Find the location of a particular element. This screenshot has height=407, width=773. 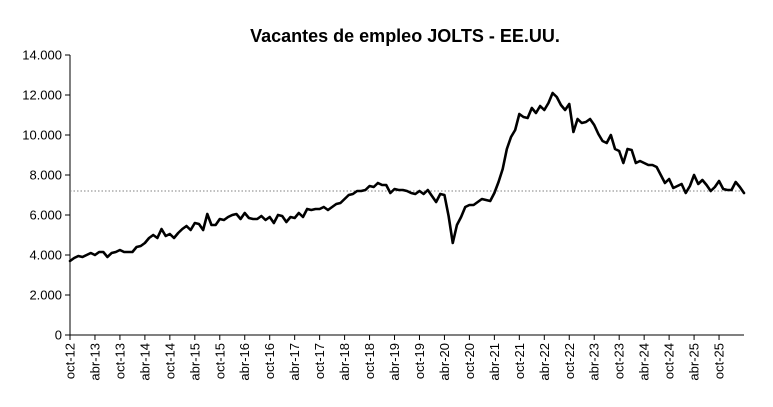

x-tick-label: abr-21 is located at coordinates (494, 362).